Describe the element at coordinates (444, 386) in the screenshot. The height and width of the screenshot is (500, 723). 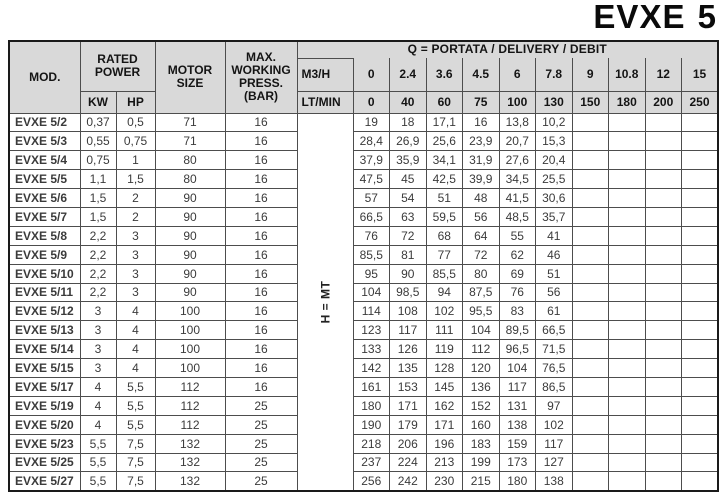
I see `delivery-value-cell: 145` at that location.